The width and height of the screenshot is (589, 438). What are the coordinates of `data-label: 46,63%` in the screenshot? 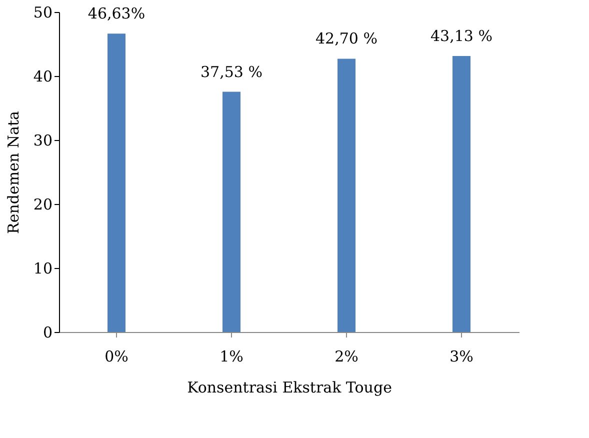 It's located at (117, 13).